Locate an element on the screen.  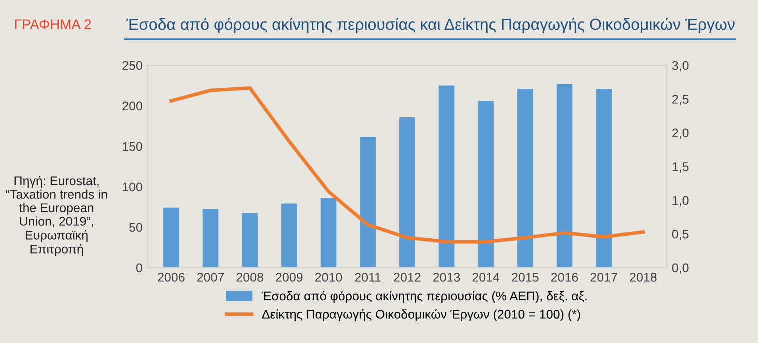
x-tick-label: 2007 is located at coordinates (210, 277).